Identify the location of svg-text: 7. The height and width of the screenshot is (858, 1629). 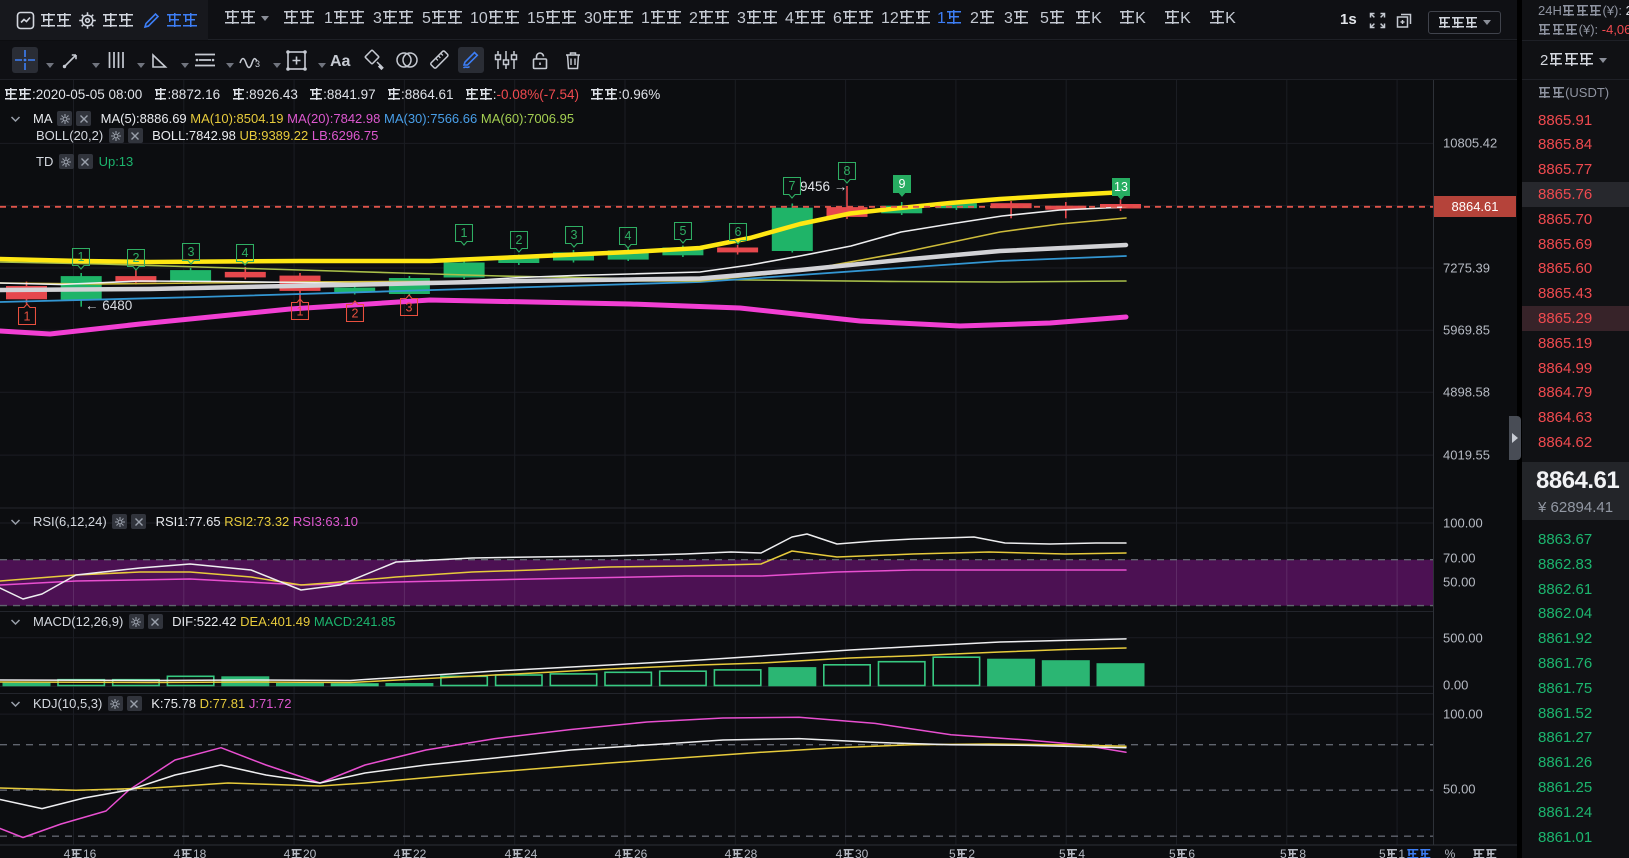
(792, 186).